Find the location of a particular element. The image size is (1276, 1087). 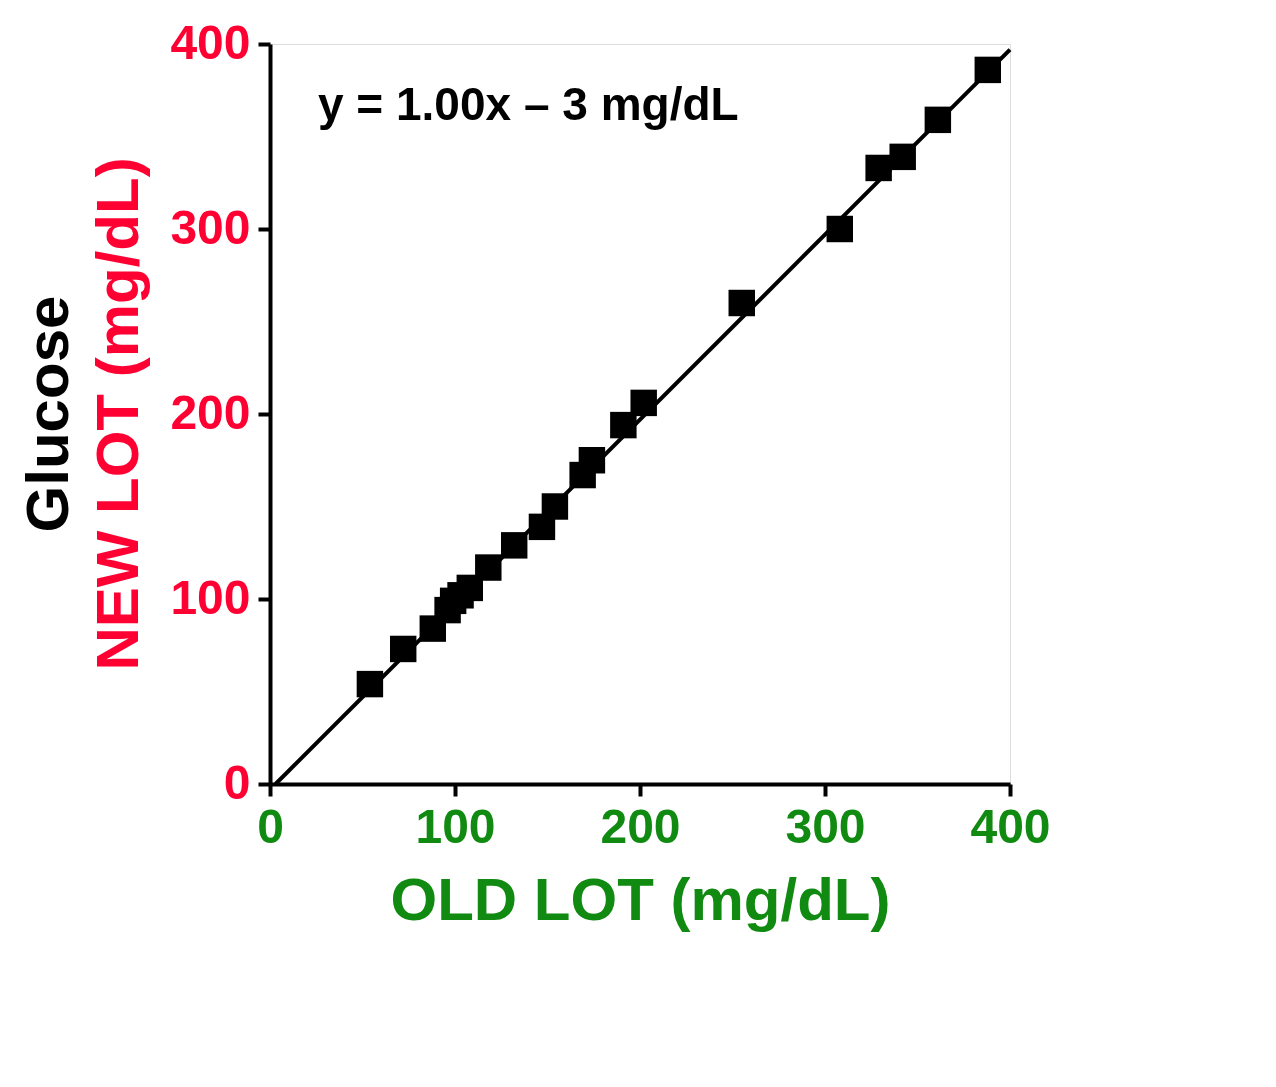

x-axis-title: OLD LOT (mg/dL) is located at coordinates (640, 899).